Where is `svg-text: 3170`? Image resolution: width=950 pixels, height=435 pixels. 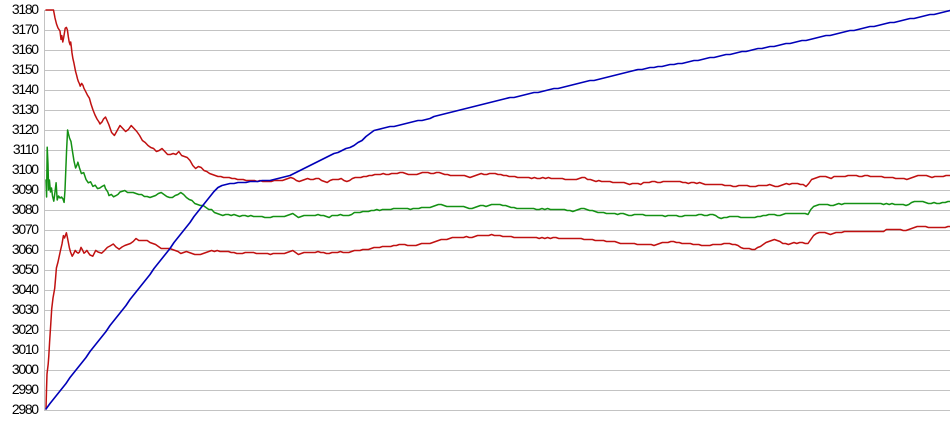
svg-text: 3170 is located at coordinates (25, 29).